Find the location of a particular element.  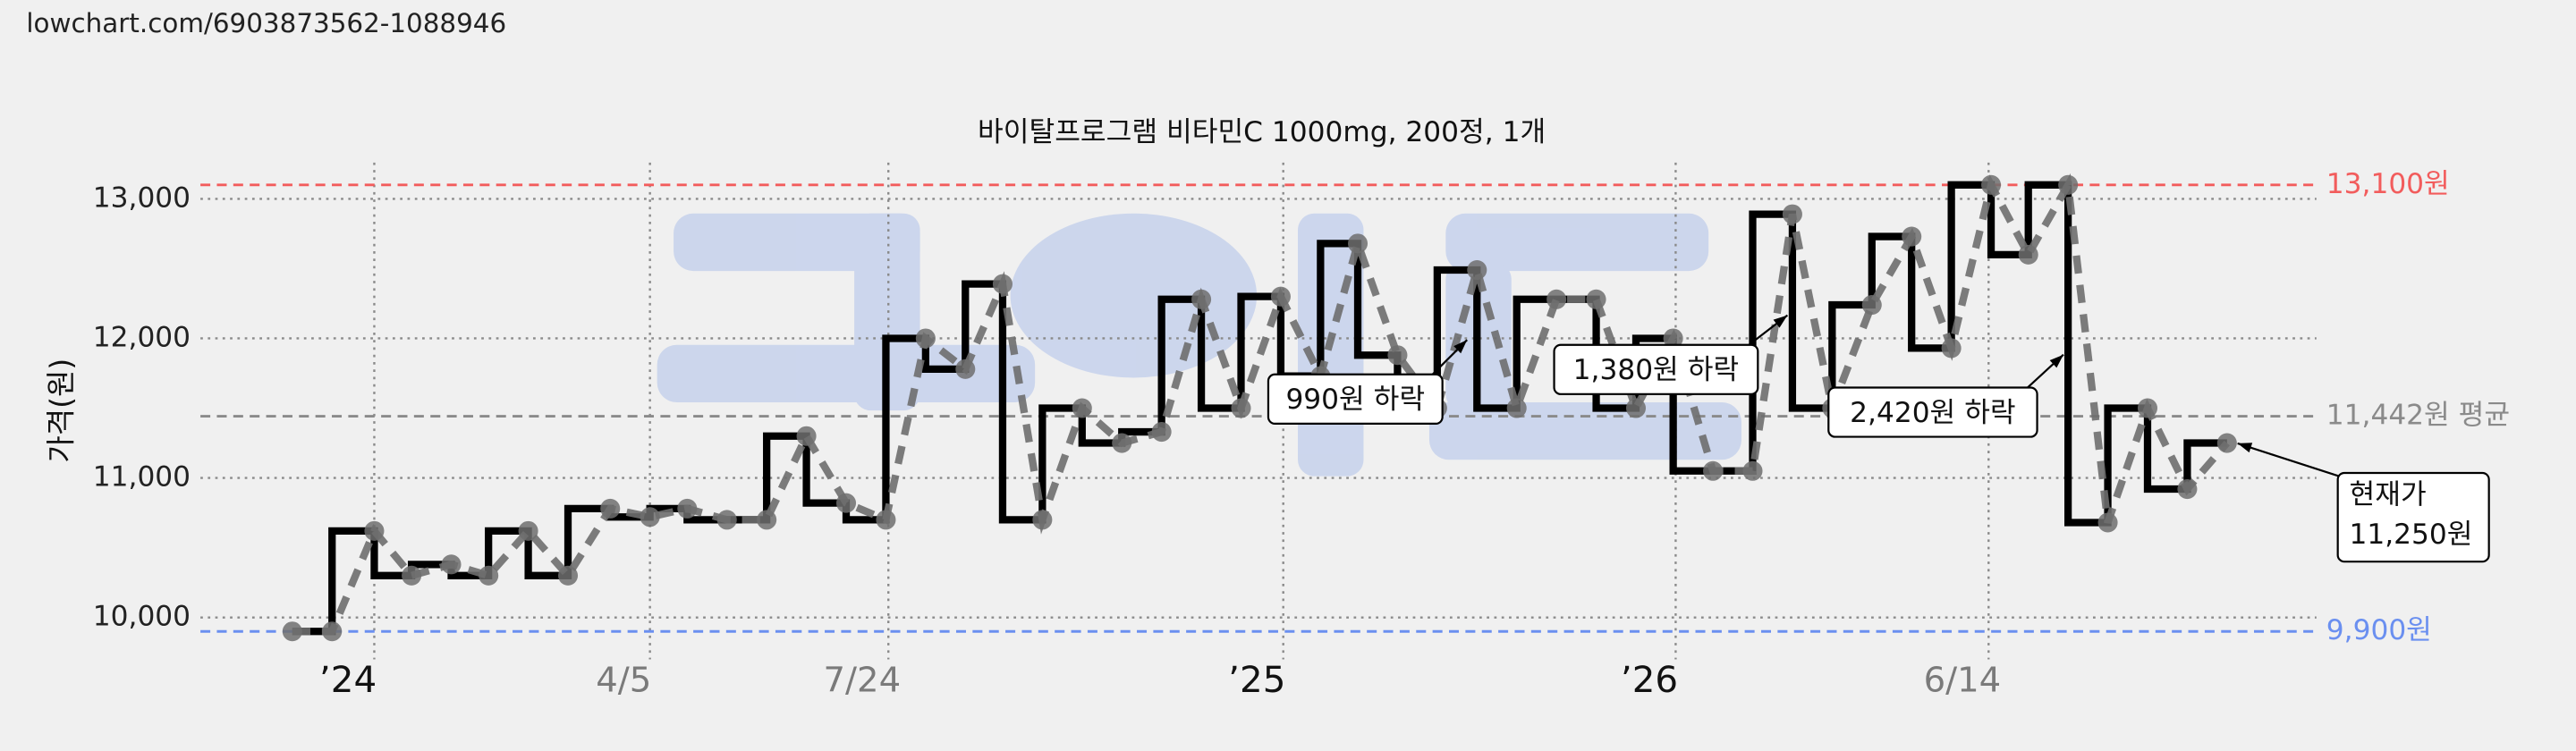

annotation-text: 1,380원 하락 is located at coordinates (1656, 370).